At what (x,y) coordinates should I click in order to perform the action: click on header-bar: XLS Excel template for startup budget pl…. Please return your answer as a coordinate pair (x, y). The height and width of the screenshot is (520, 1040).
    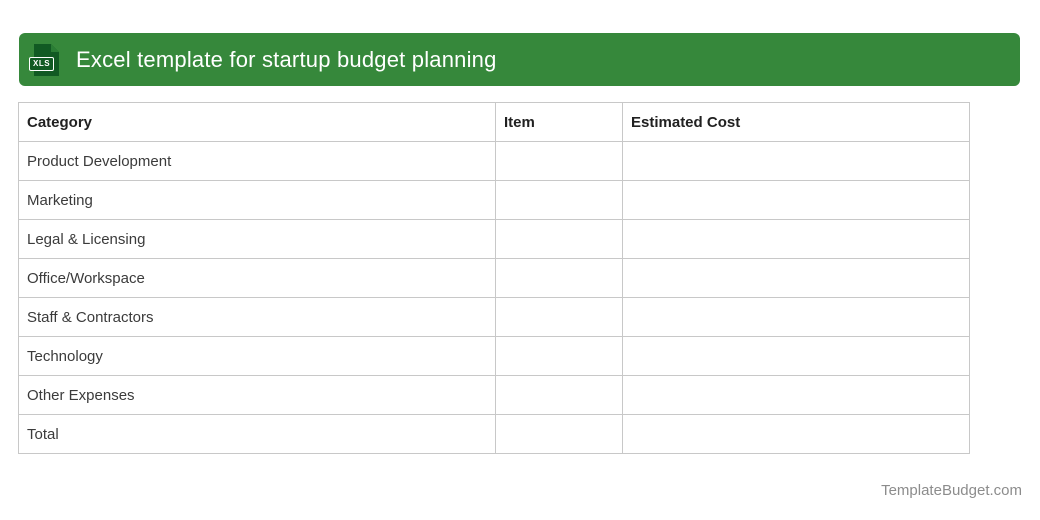
    Looking at the image, I should click on (519, 59).